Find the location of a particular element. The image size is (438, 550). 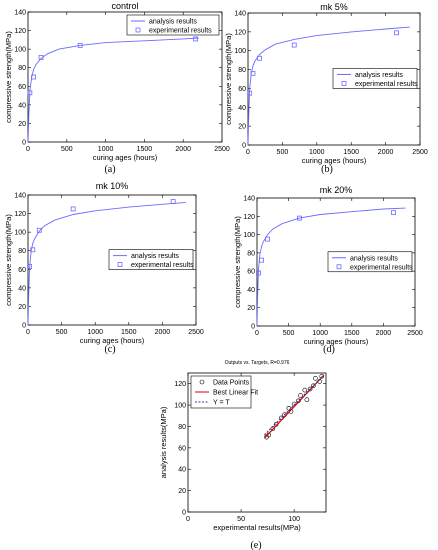

chart-title: mk 20% is located at coordinates (336, 190).